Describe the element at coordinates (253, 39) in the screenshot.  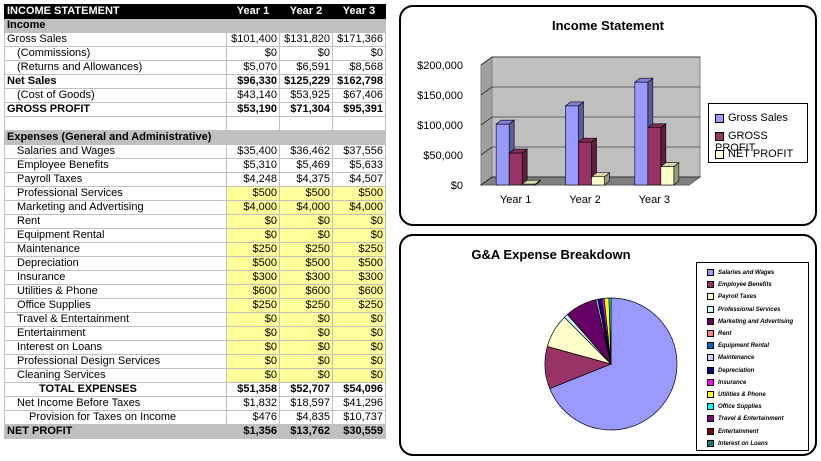
I see `value-cell-year-1: $101,400` at that location.